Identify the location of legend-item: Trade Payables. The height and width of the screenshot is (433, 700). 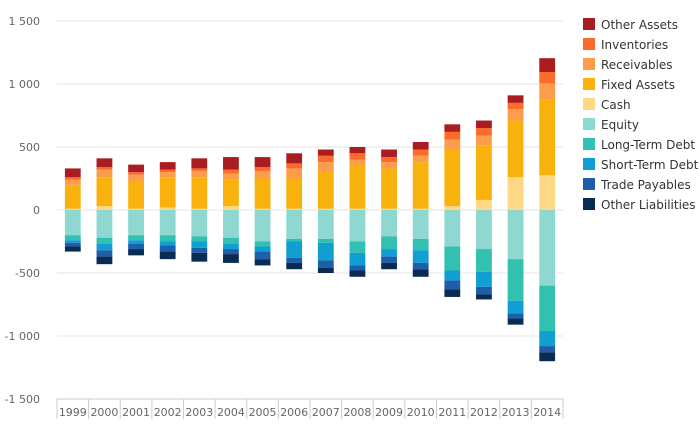
(637, 185).